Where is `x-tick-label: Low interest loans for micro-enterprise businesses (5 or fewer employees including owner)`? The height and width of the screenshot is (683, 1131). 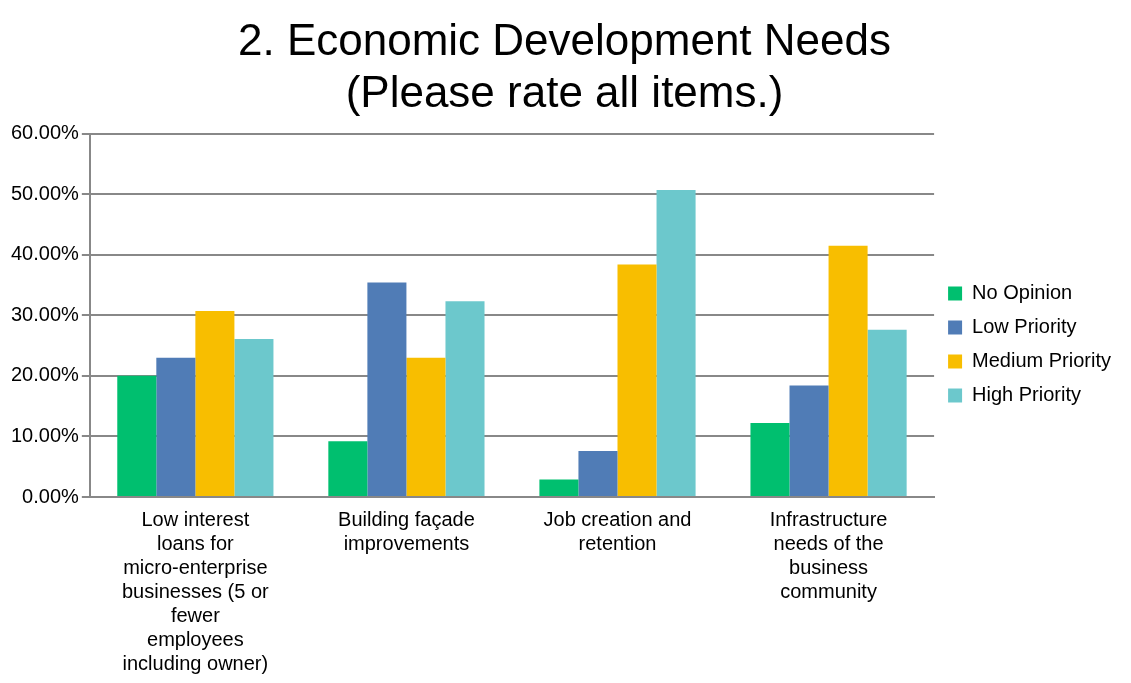 x-tick-label: Low interest loans for micro-enterprise businesses (5 or fewer employees including owner) is located at coordinates (195, 590).